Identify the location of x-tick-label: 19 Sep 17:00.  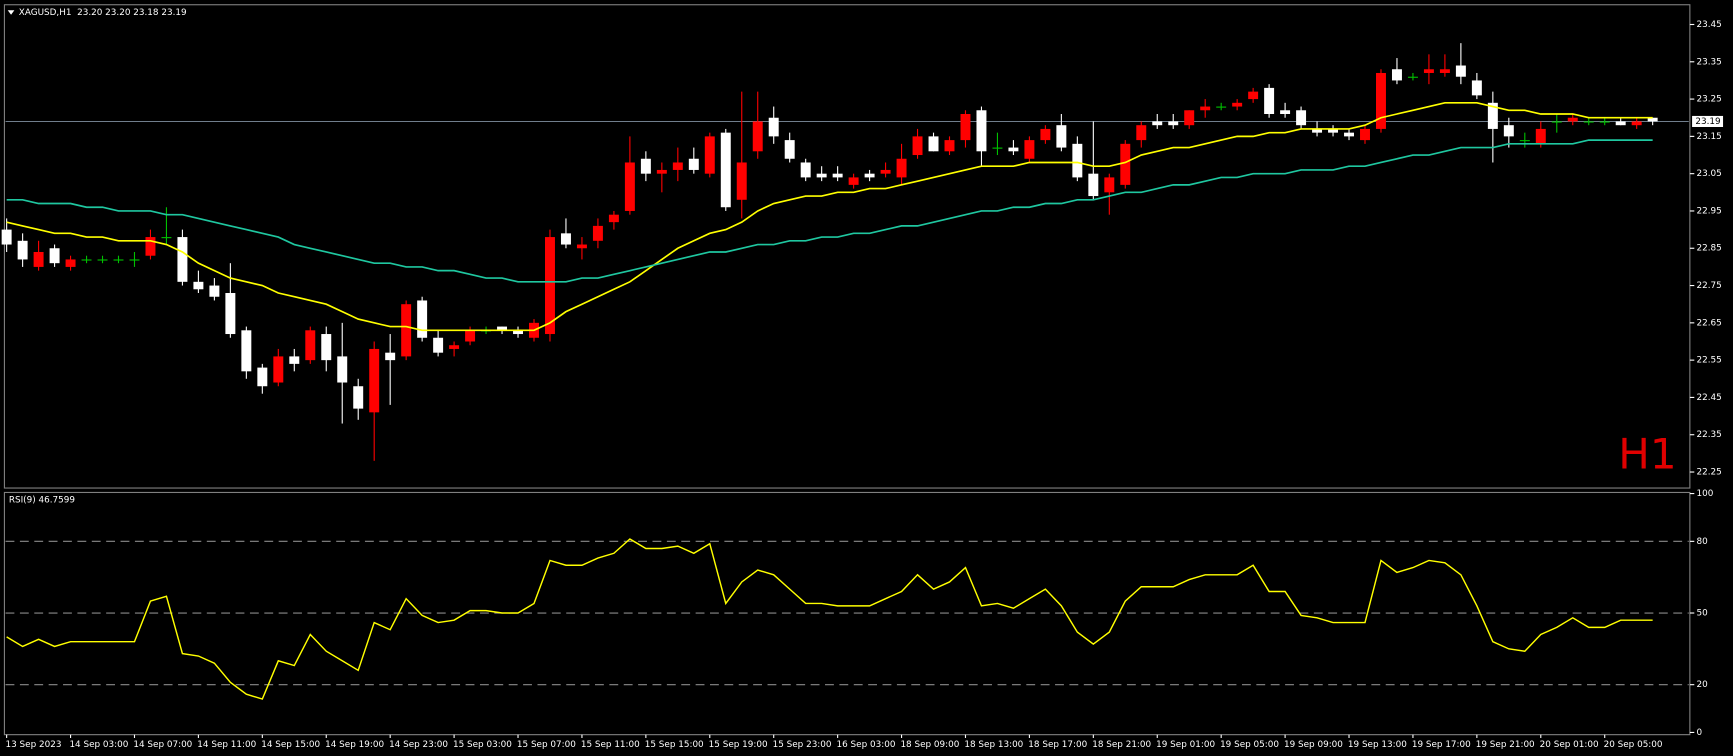
(1441, 745).